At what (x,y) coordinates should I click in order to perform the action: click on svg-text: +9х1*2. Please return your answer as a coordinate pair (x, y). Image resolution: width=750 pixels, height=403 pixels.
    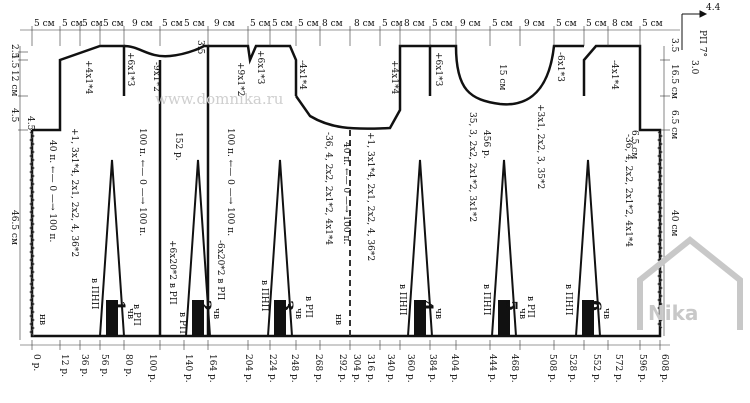
    Looking at the image, I should click on (240, 79).